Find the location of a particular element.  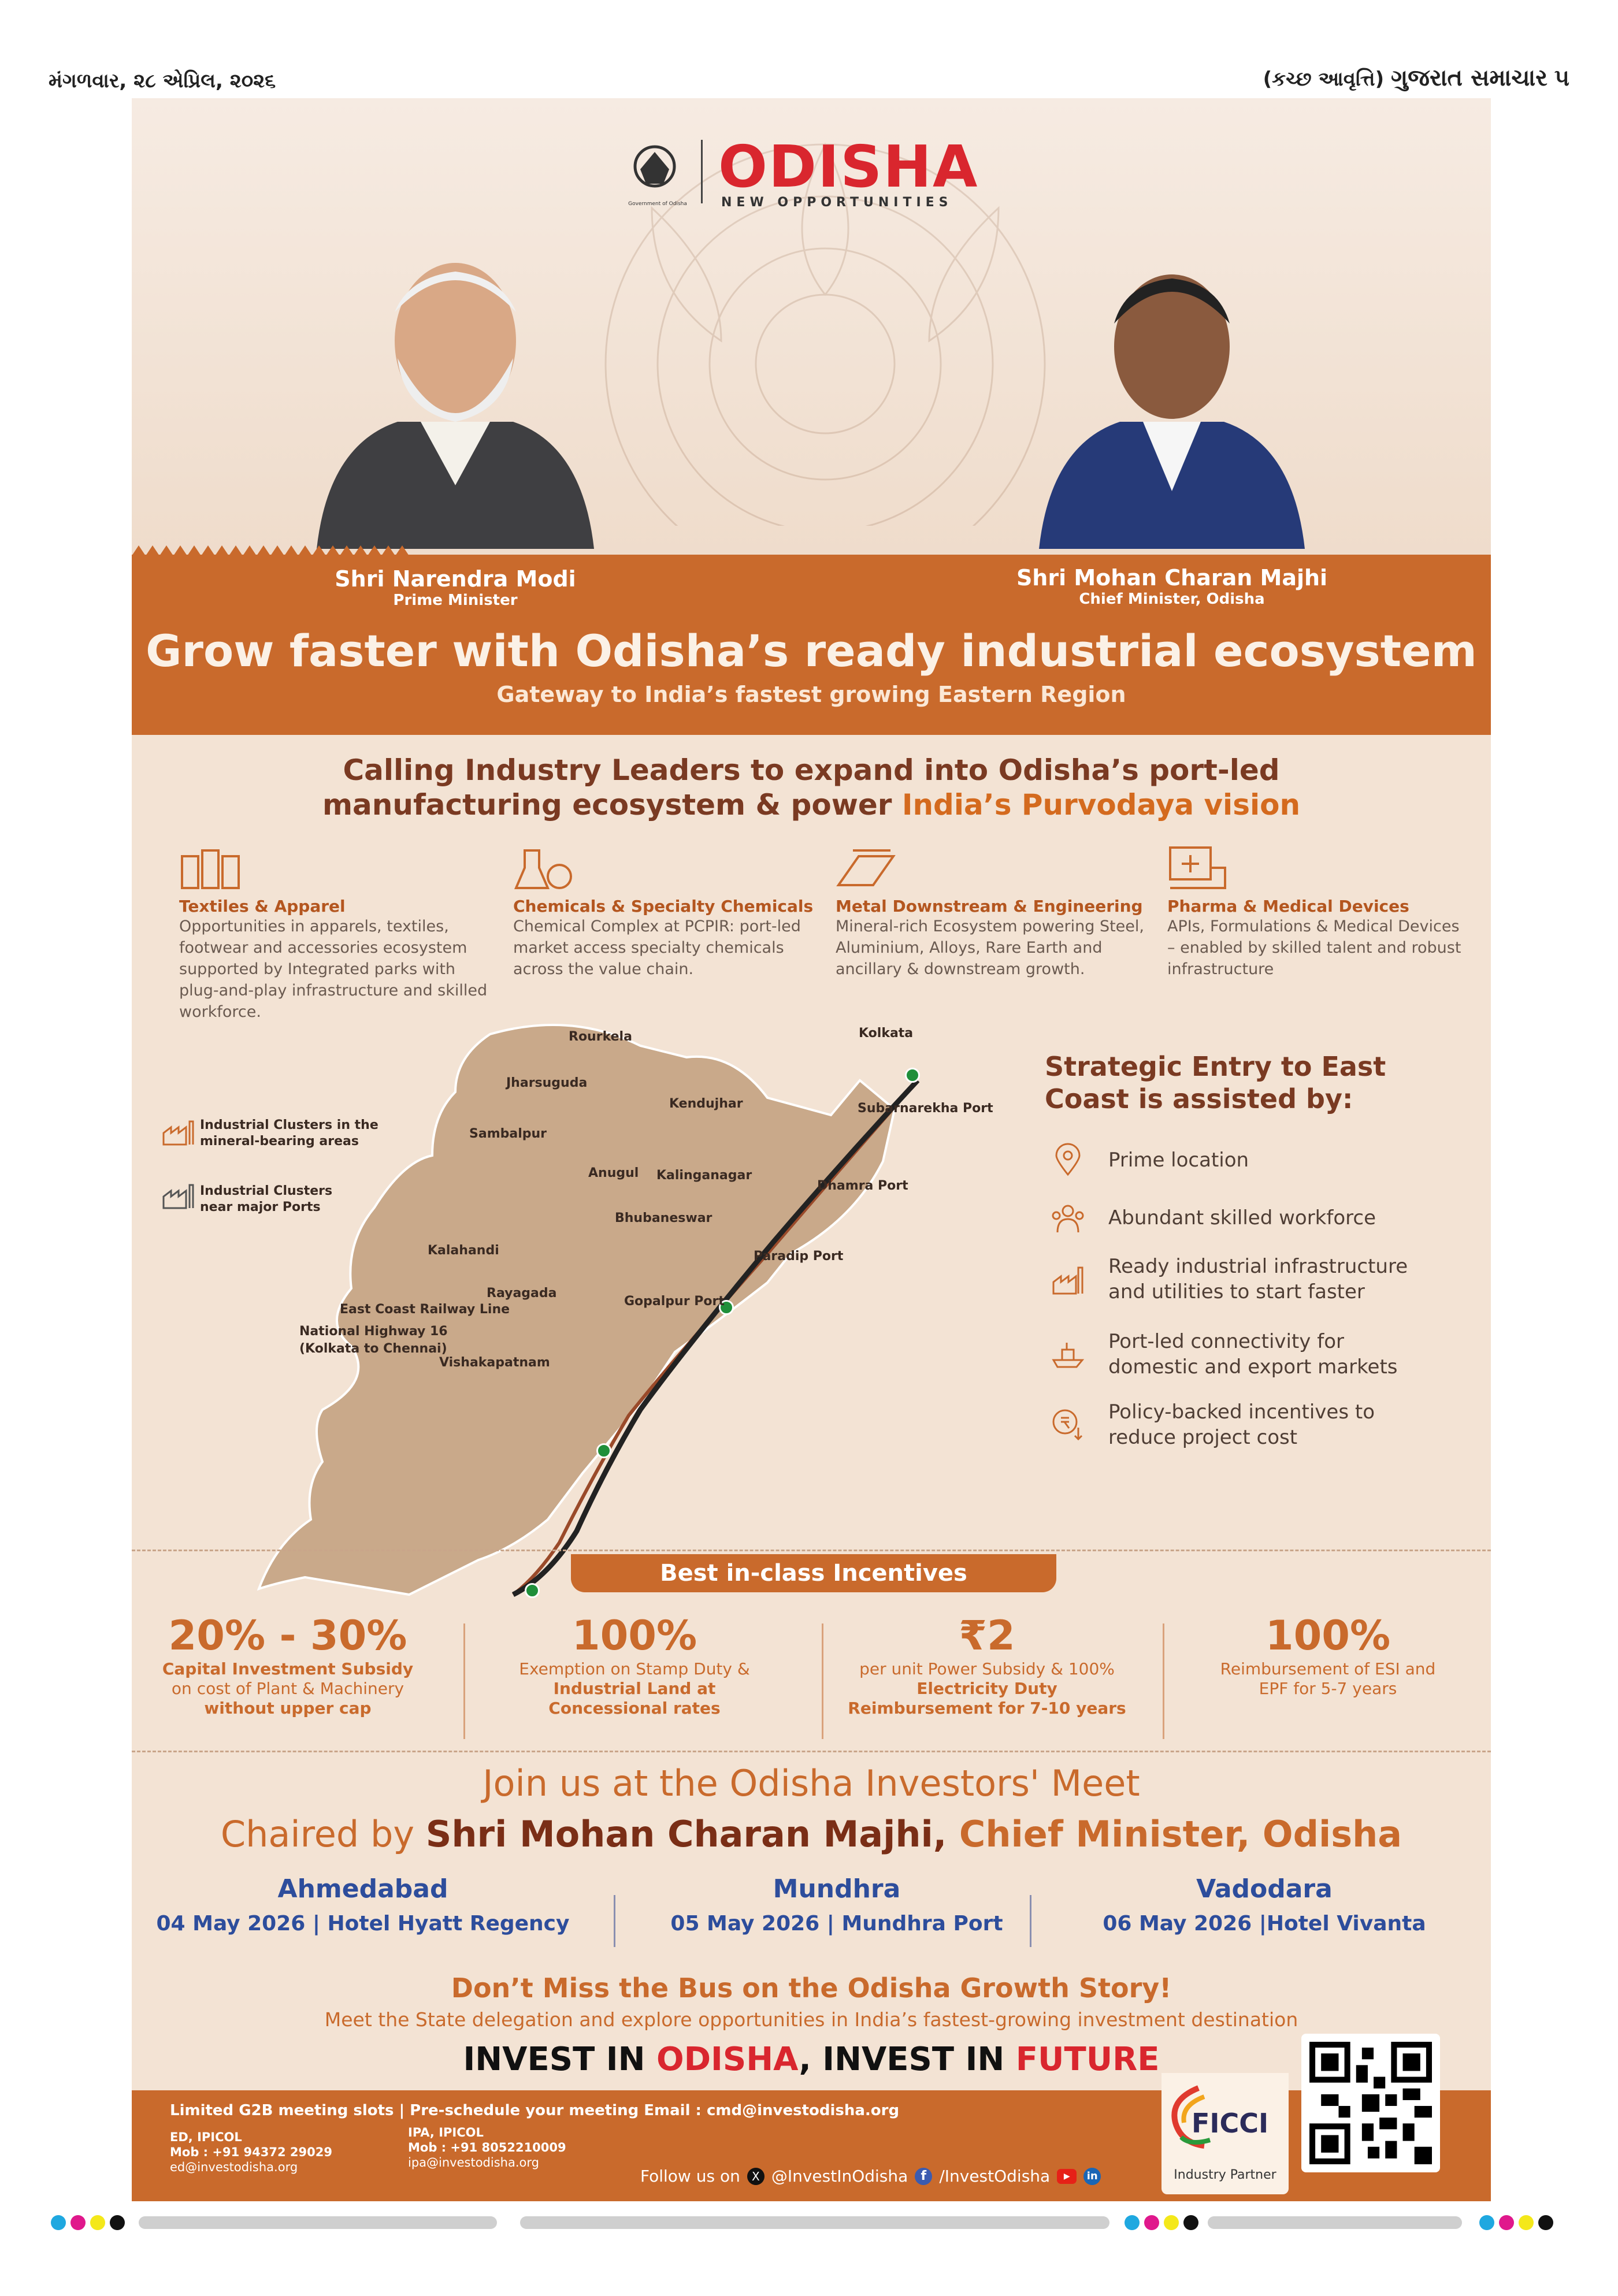

label-railway: East Coast Railway Line is located at coordinates (425, 1310).